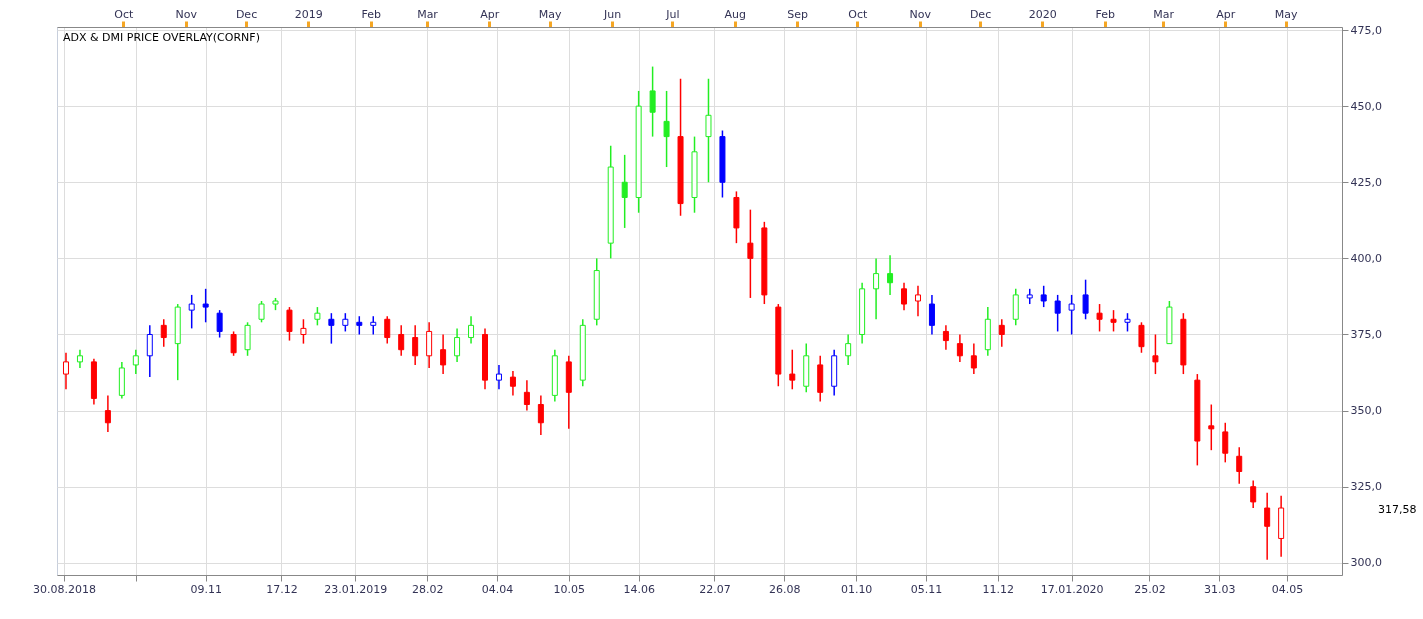 The image size is (1423, 619). What do you see at coordinates (1072, 589) in the screenshot?
I see `x-tick-label: 17.01.2020` at bounding box center [1072, 589].